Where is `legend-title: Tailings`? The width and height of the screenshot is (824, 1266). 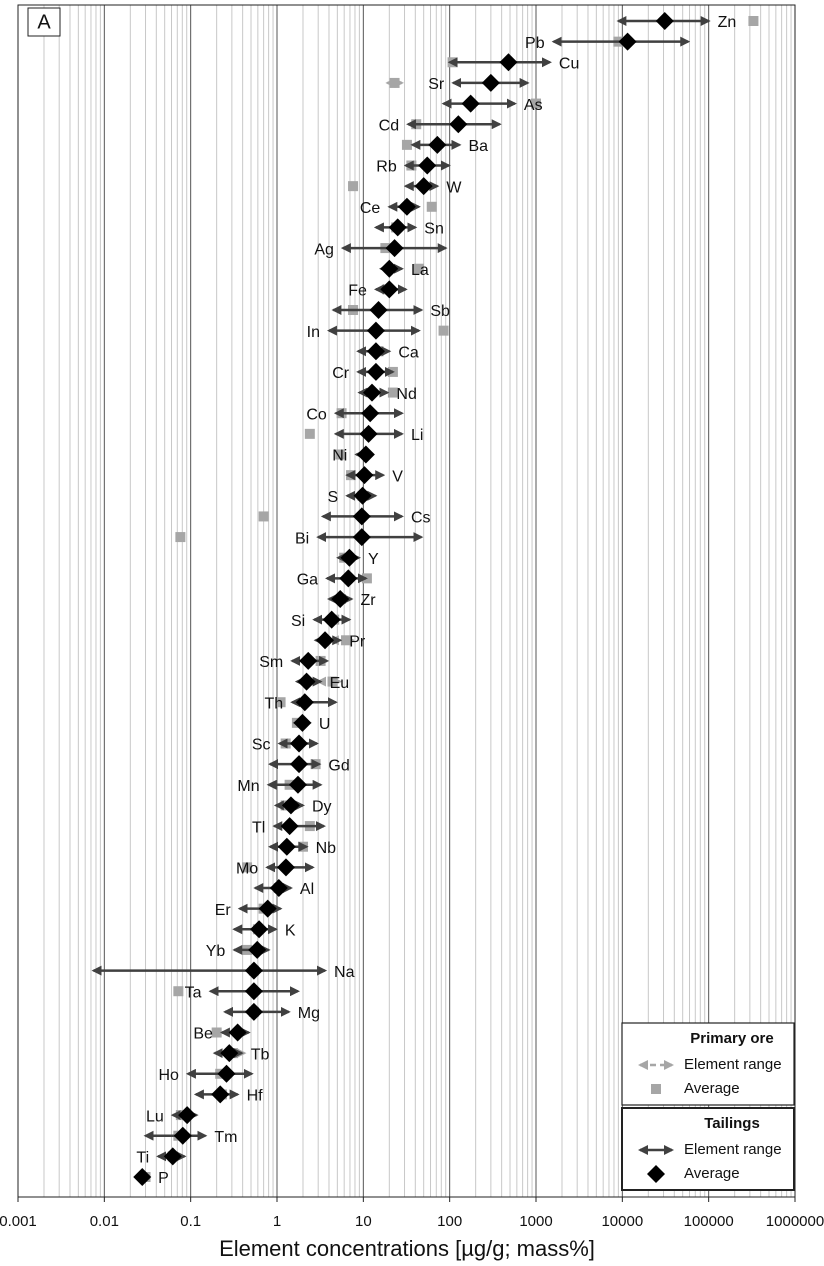 legend-title: Tailings is located at coordinates (732, 1123).